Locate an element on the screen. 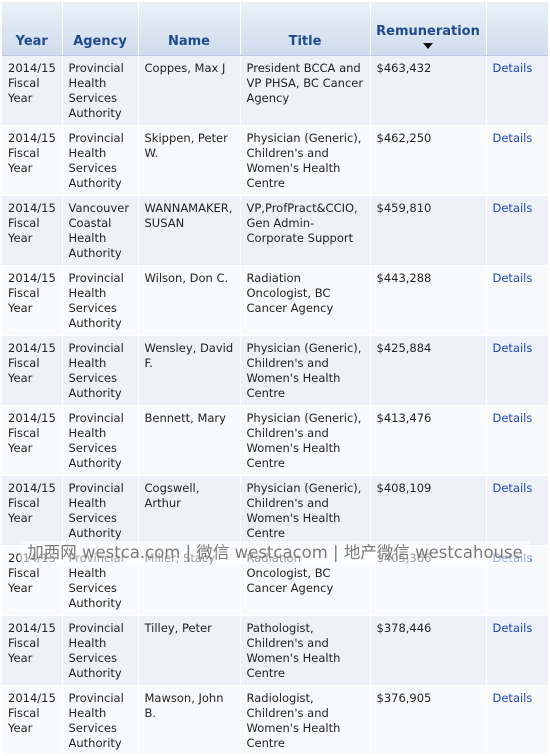  cell-name: Bennett, Mary is located at coordinates (189, 440).